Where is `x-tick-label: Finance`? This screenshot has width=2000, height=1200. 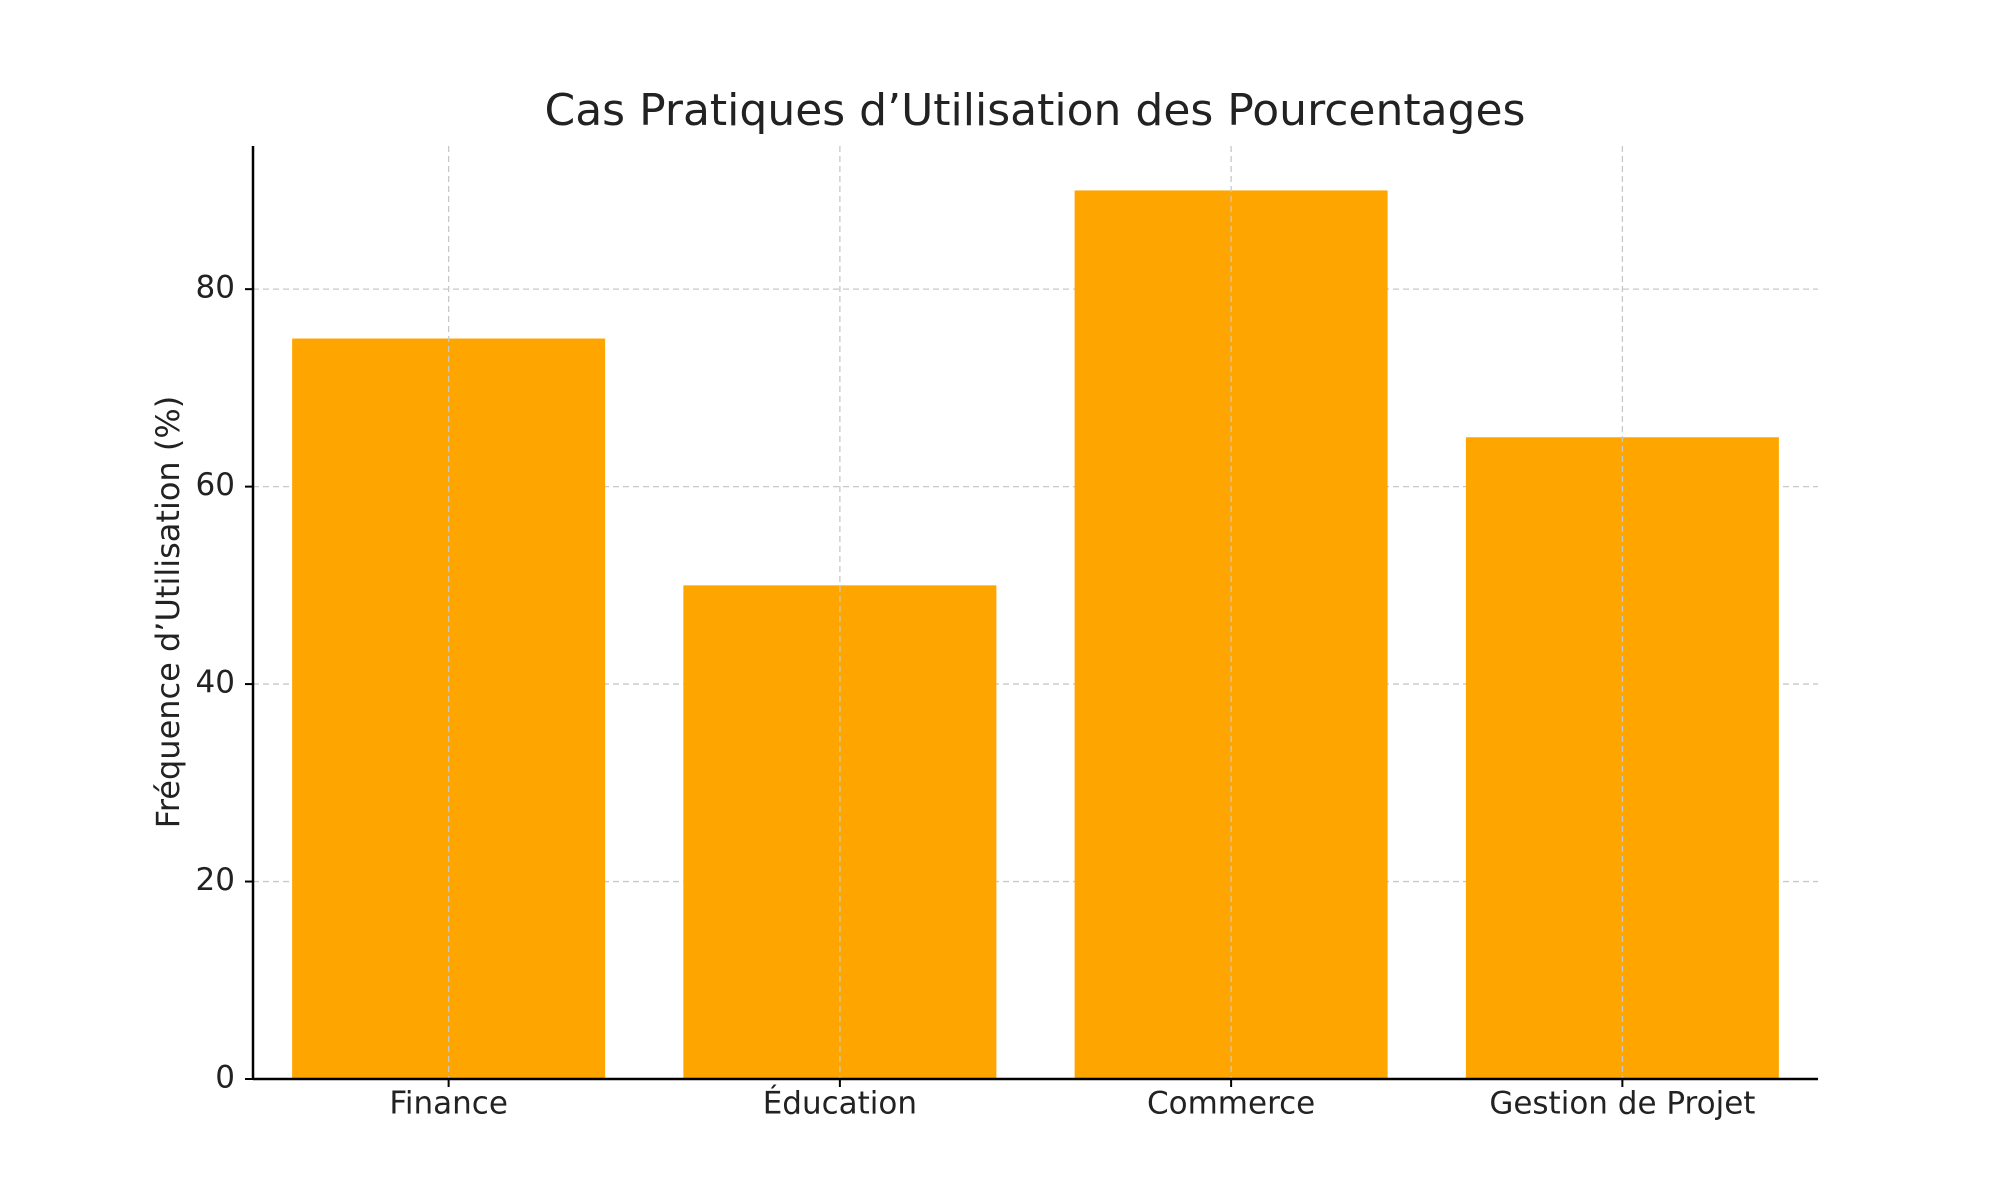 x-tick-label: Finance is located at coordinates (448, 1104).